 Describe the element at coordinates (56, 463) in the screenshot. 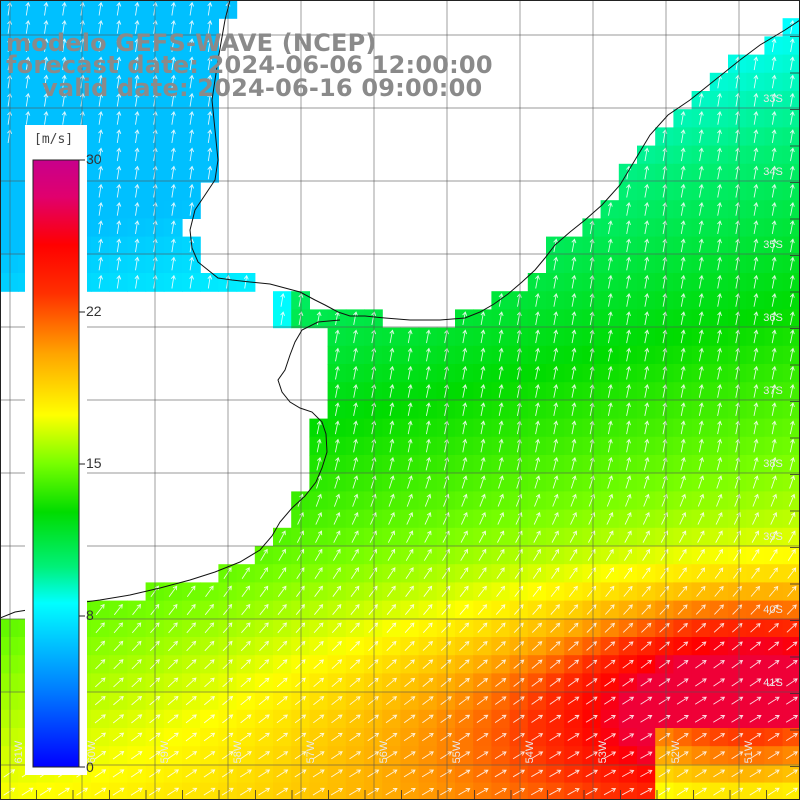

I see `colorbar-gradient` at that location.